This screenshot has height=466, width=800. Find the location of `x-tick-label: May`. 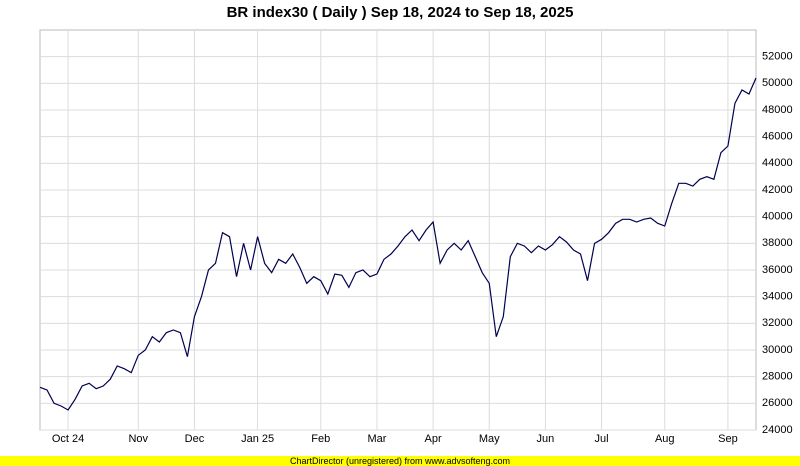

x-tick-label: May is located at coordinates (489, 439).